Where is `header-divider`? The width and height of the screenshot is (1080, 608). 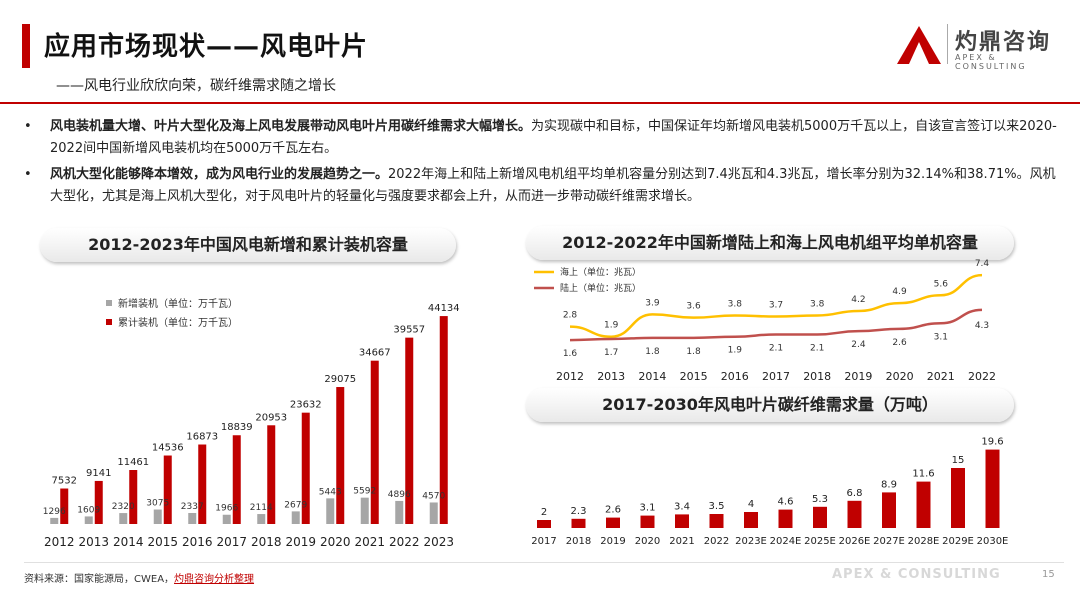 header-divider is located at coordinates (540, 103).